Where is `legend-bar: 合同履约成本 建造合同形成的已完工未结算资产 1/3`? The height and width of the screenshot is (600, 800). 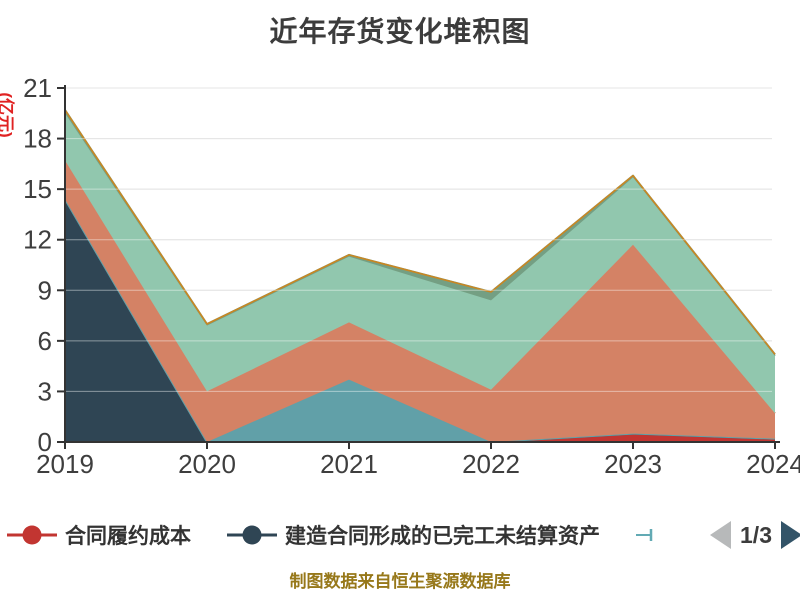
legend-bar: 合同履约成本 建造合同形成的已完工未结算资产 1/3 is located at coordinates (400, 535).